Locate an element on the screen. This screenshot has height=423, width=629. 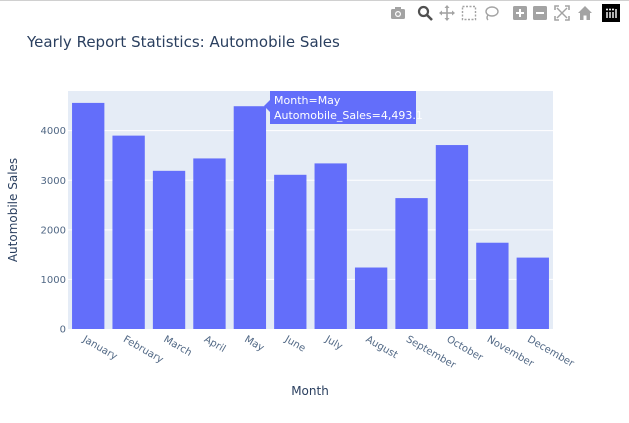
x-tick-label: April is located at coordinates (214, 344).